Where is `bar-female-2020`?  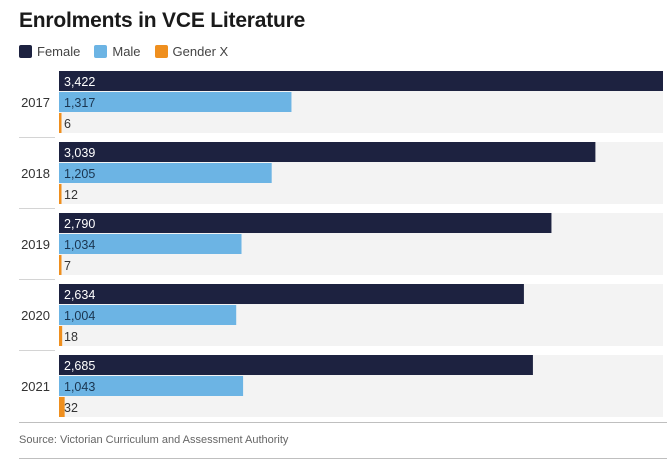 bar-female-2020 is located at coordinates (291, 294).